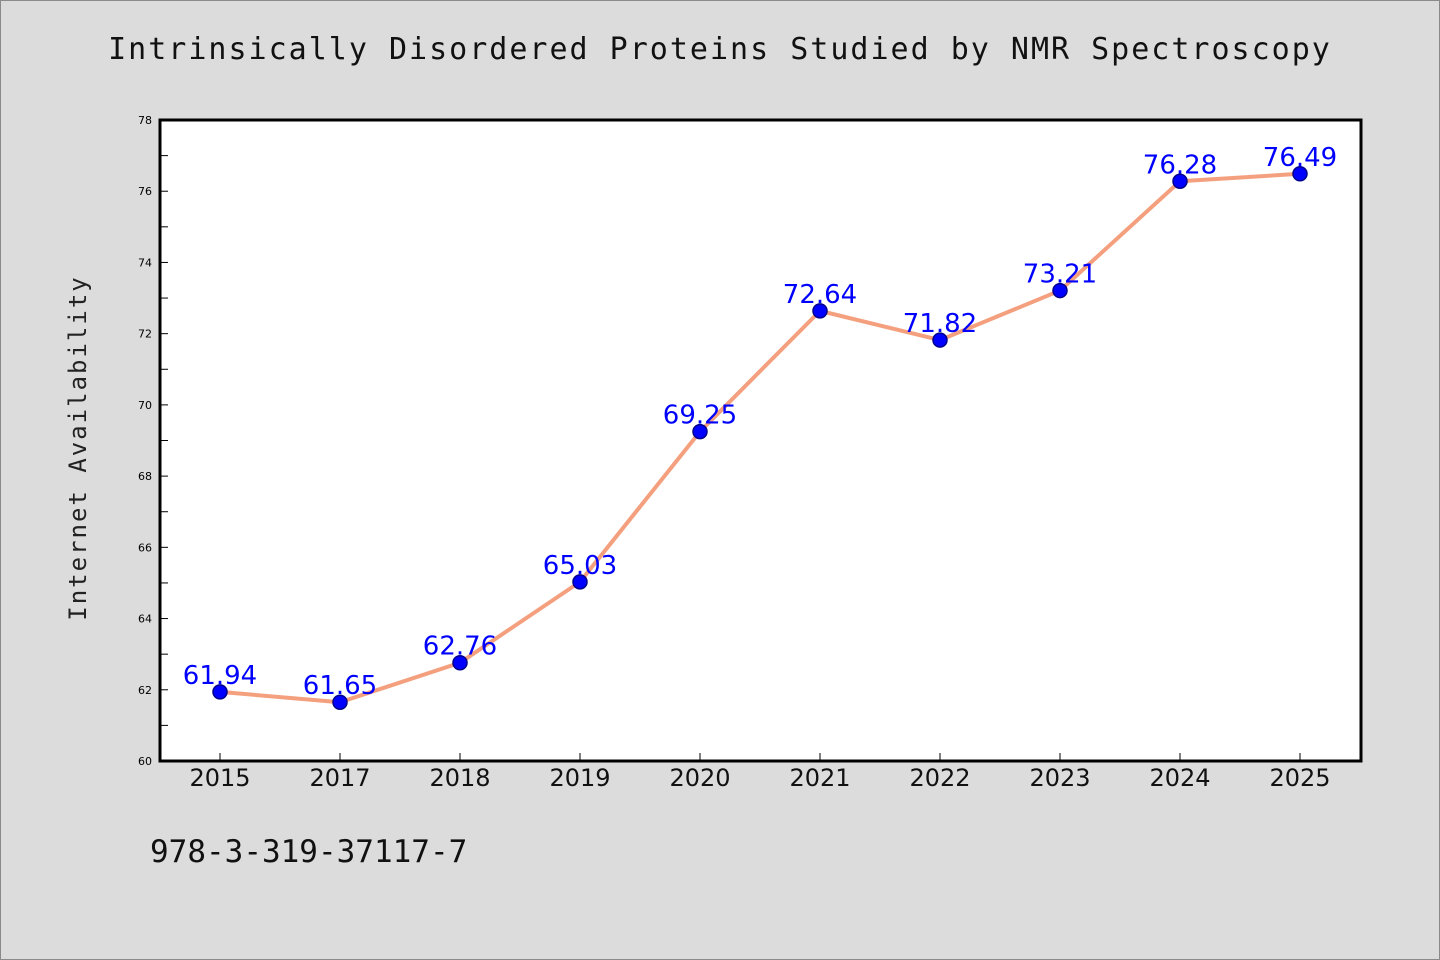 This screenshot has width=1440, height=960. Describe the element at coordinates (145, 619) in the screenshot. I see `y-tick-label: 64` at that location.